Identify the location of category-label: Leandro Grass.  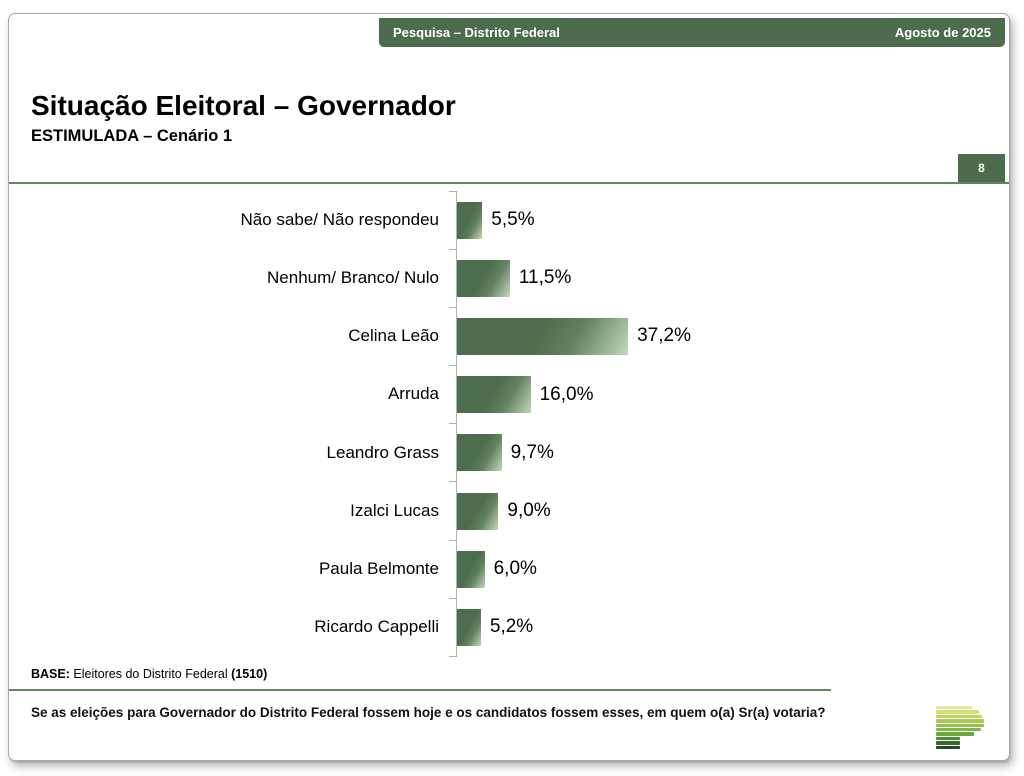
(382, 452).